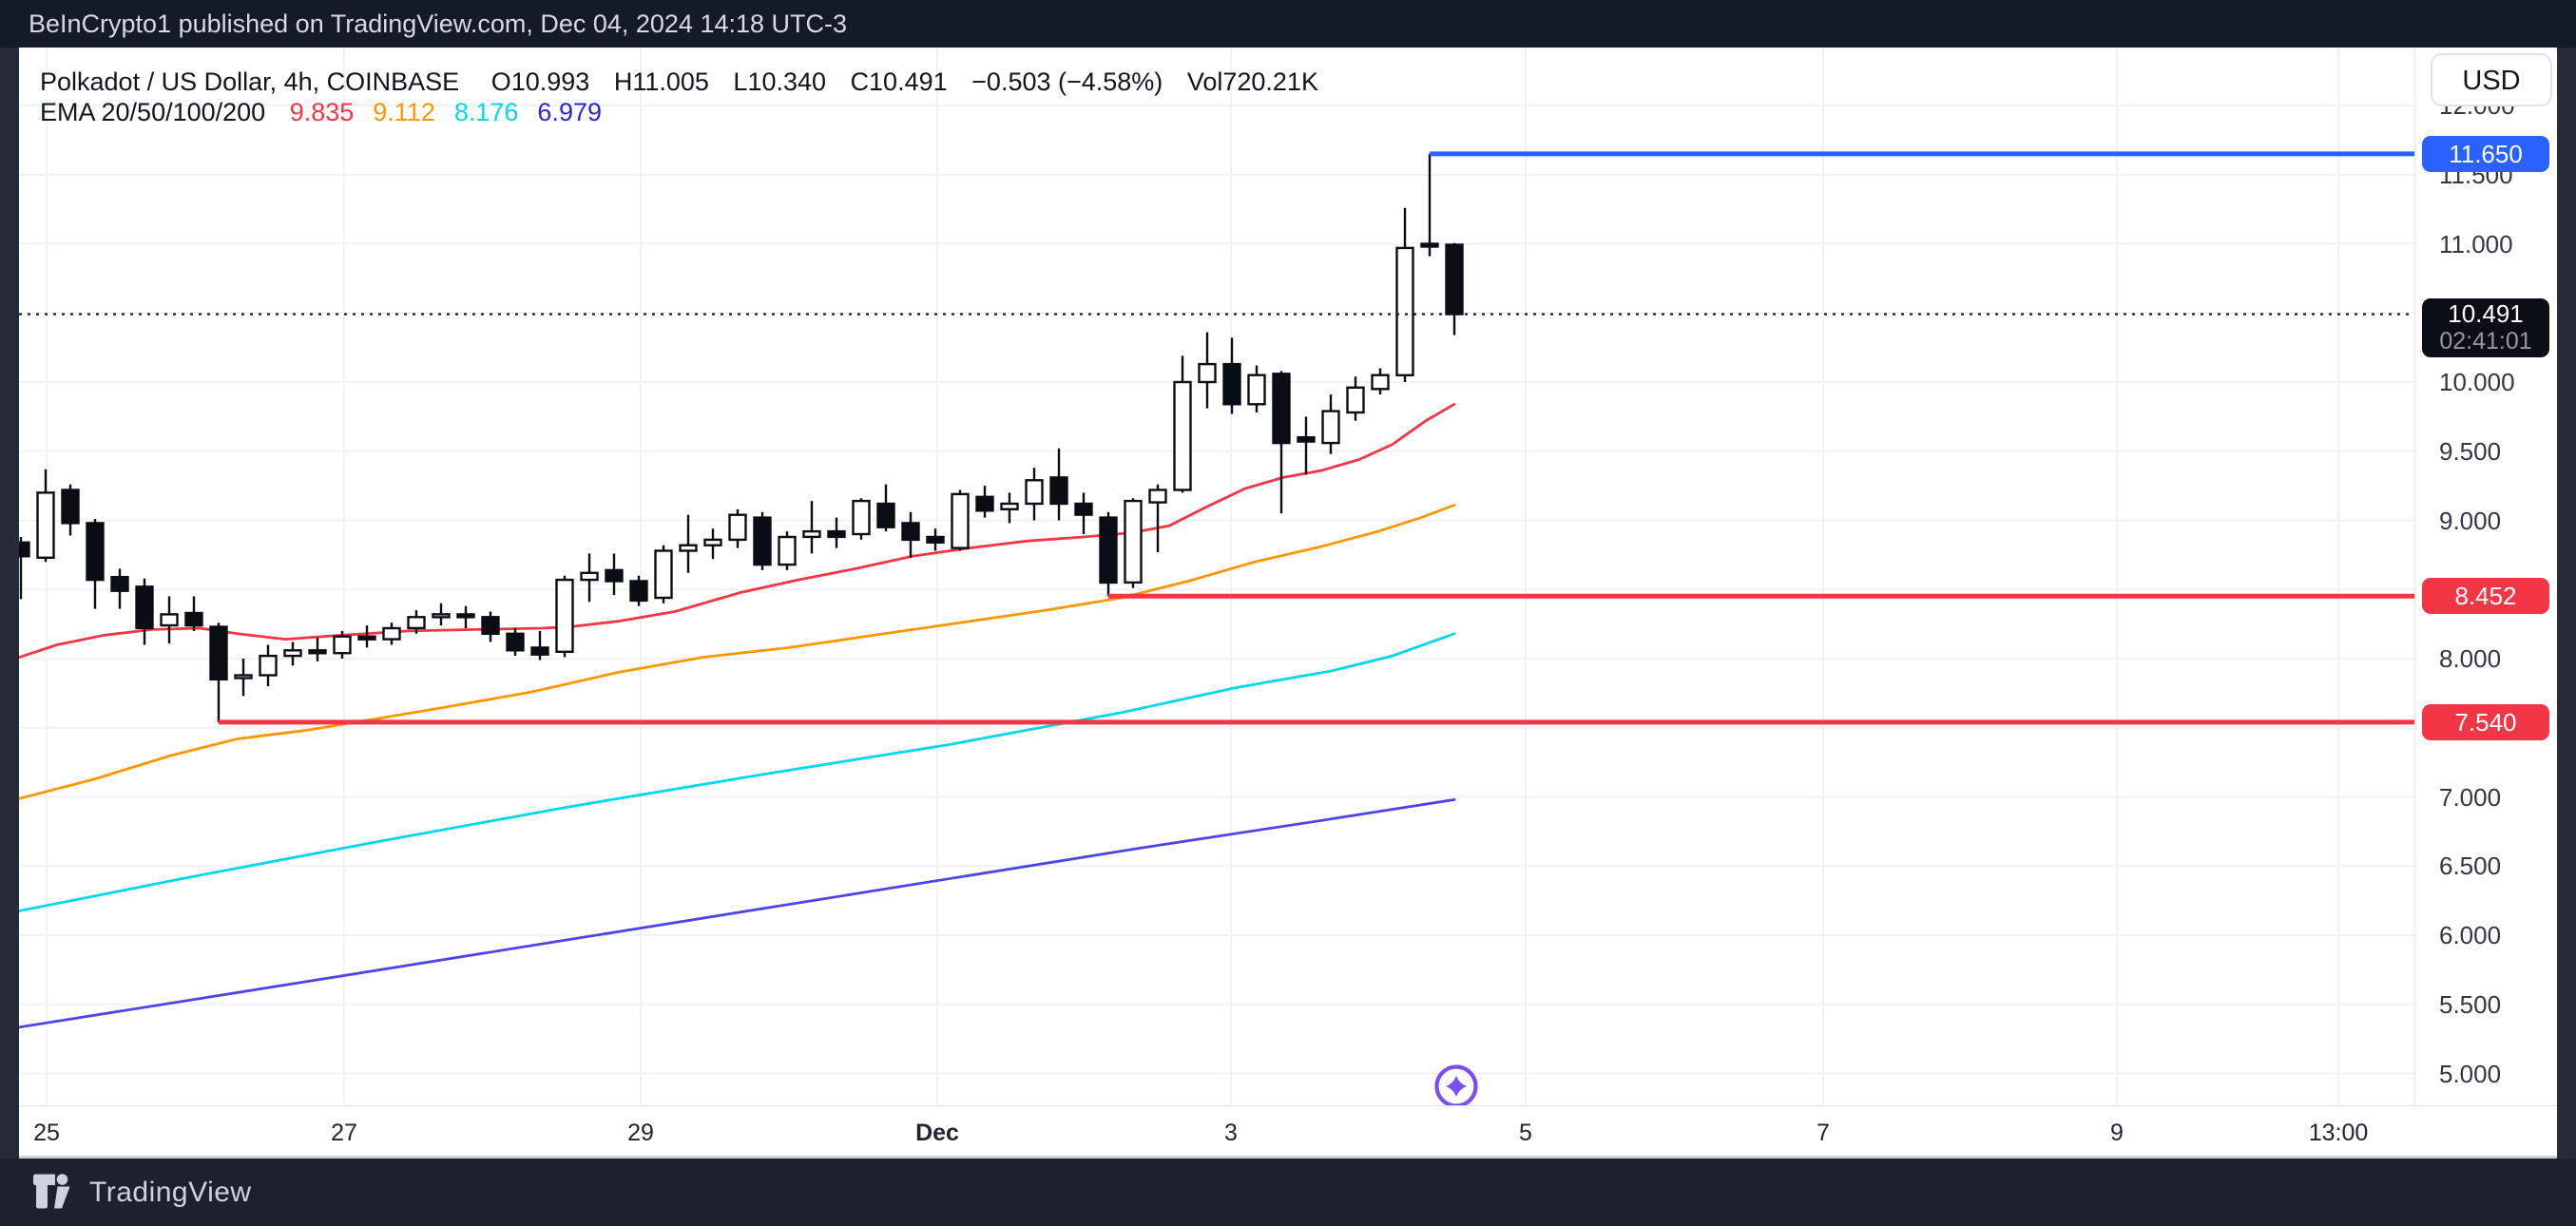 Image resolution: width=2576 pixels, height=1226 pixels. Describe the element at coordinates (2470, 451) in the screenshot. I see `price-tick: 9.500` at that location.